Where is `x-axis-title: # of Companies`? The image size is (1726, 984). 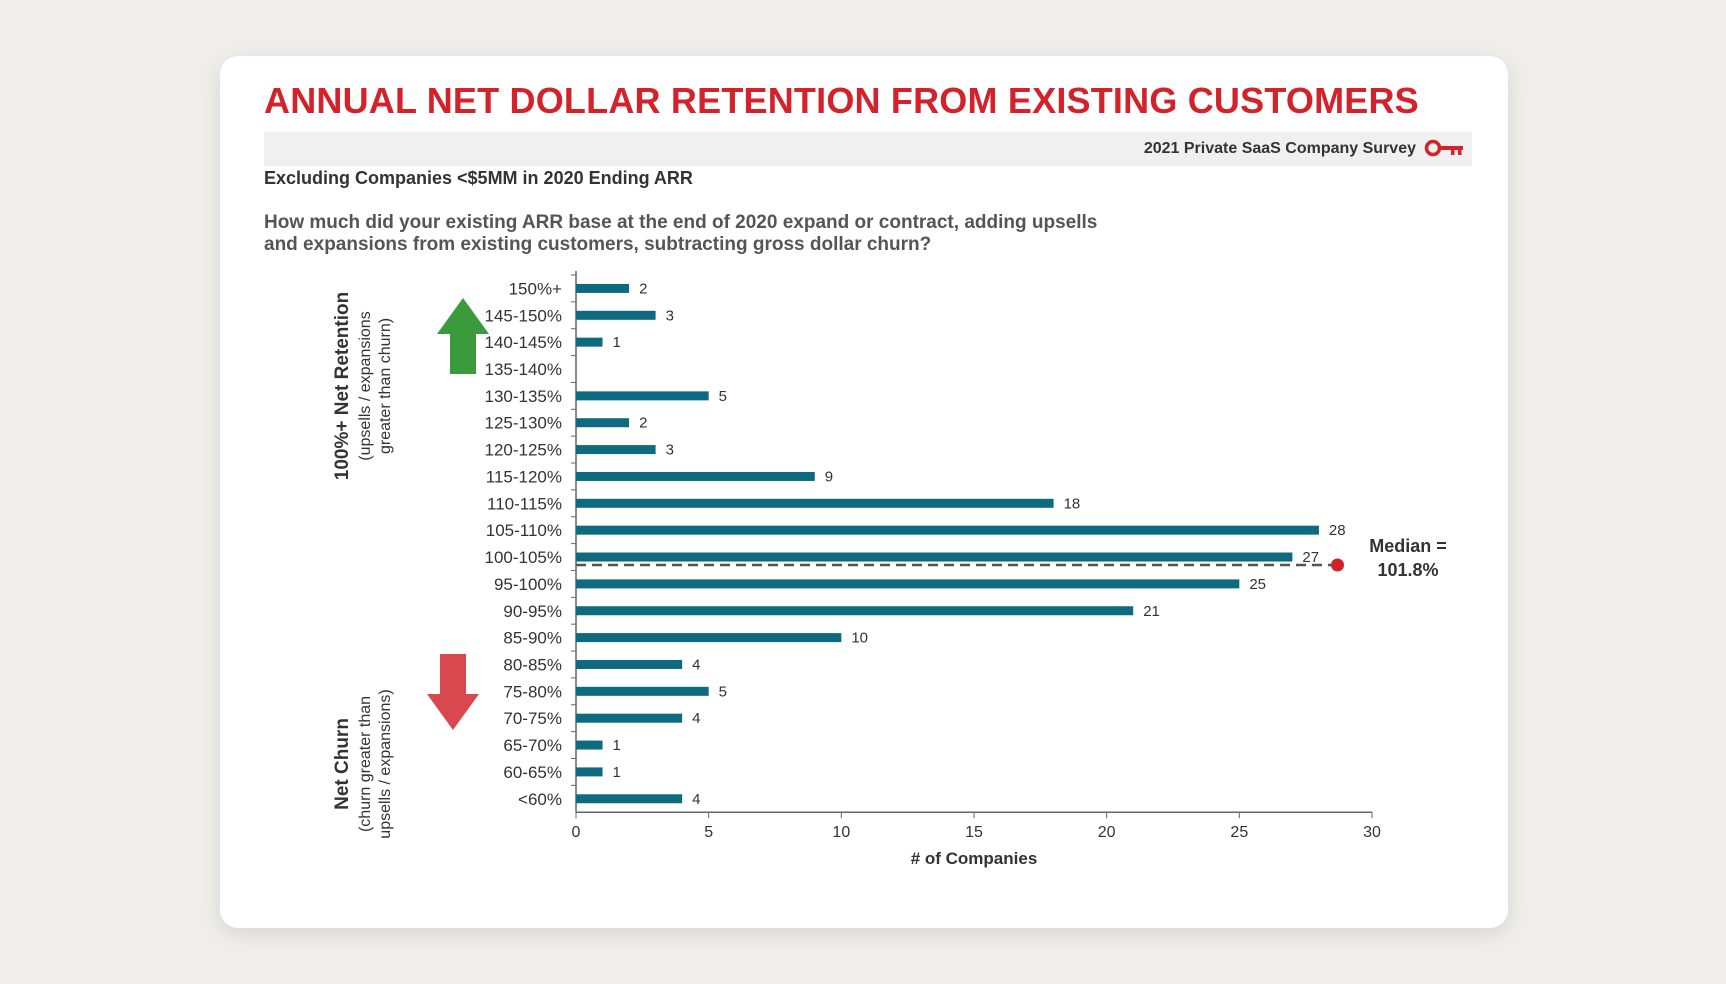
x-axis-title: # of Companies is located at coordinates (974, 858).